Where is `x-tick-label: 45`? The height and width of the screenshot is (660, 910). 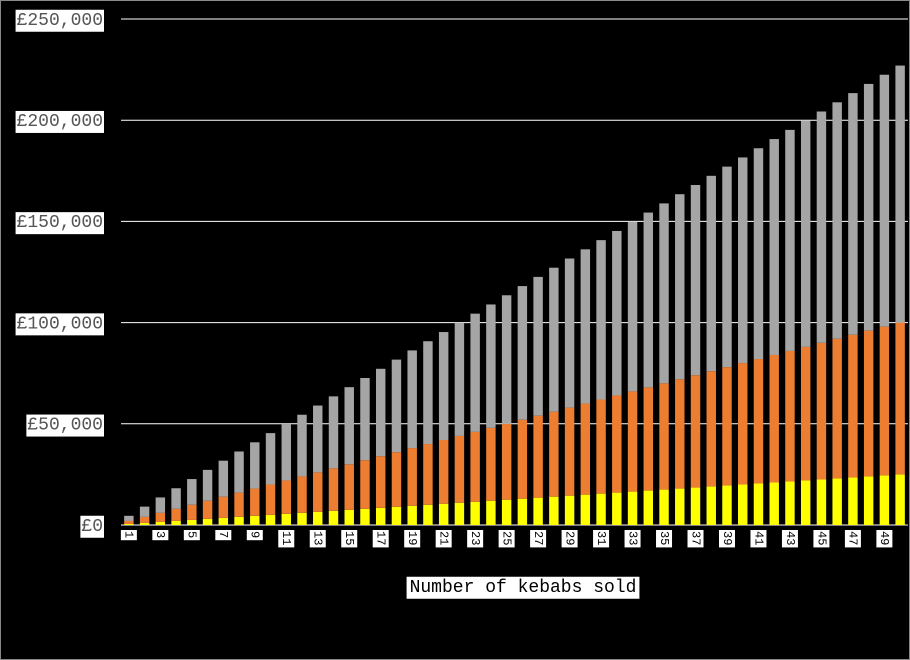
x-tick-label: 45 is located at coordinates (821, 538).